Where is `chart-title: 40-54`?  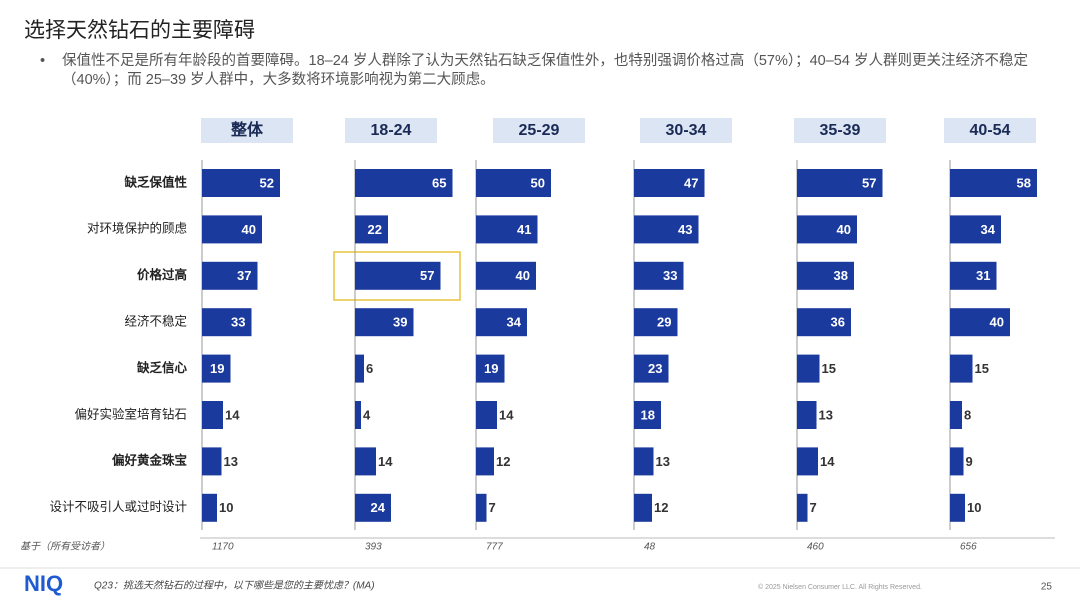
chart-title: 40-54 is located at coordinates (990, 130).